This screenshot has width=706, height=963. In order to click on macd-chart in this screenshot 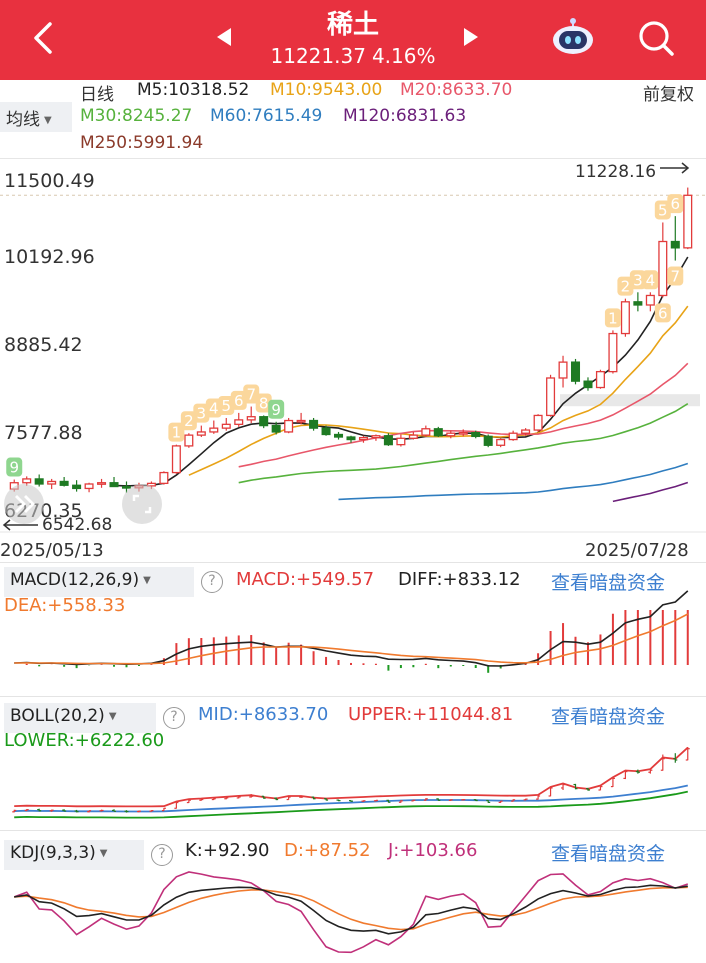, I will do `click(353, 640)`.